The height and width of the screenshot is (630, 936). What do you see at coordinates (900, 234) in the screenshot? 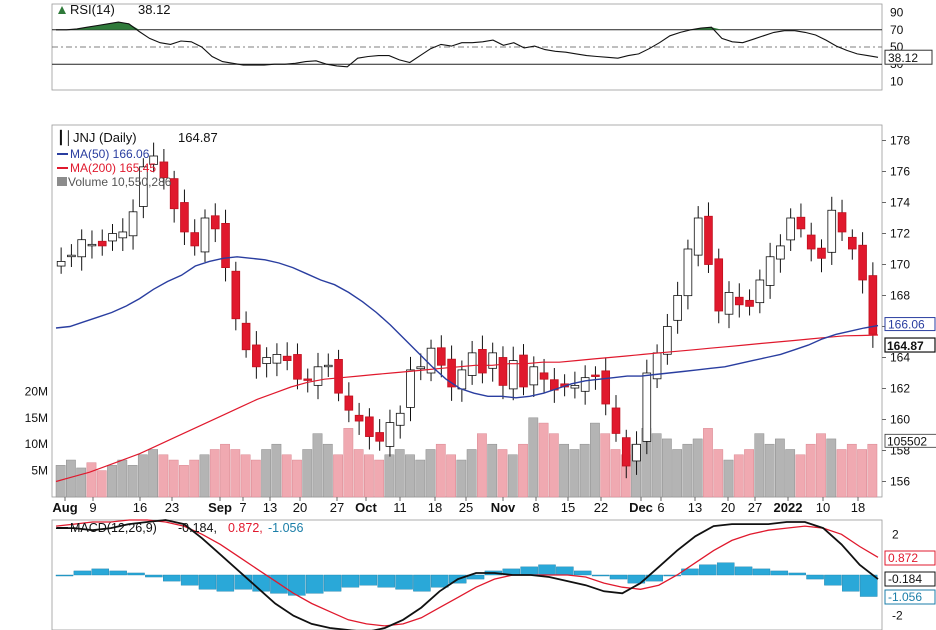
I see `price-tick-label: 172` at bounding box center [900, 234].